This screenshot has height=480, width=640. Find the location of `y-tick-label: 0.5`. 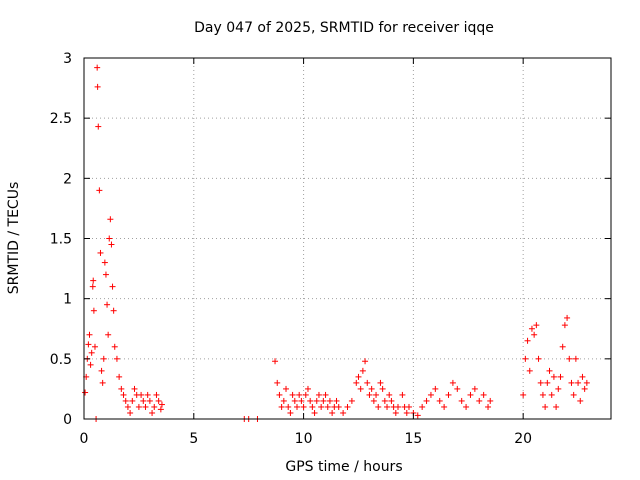

y-tick-label: 0.5 is located at coordinates (61, 360).